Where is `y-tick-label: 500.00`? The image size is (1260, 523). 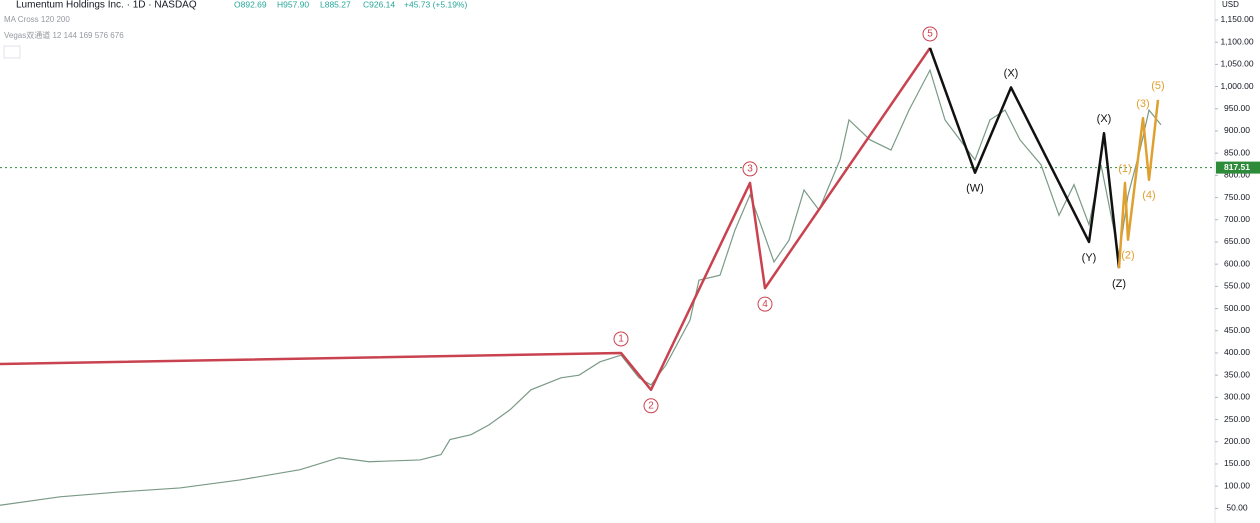
y-tick-label: 500.00 is located at coordinates (1237, 308).